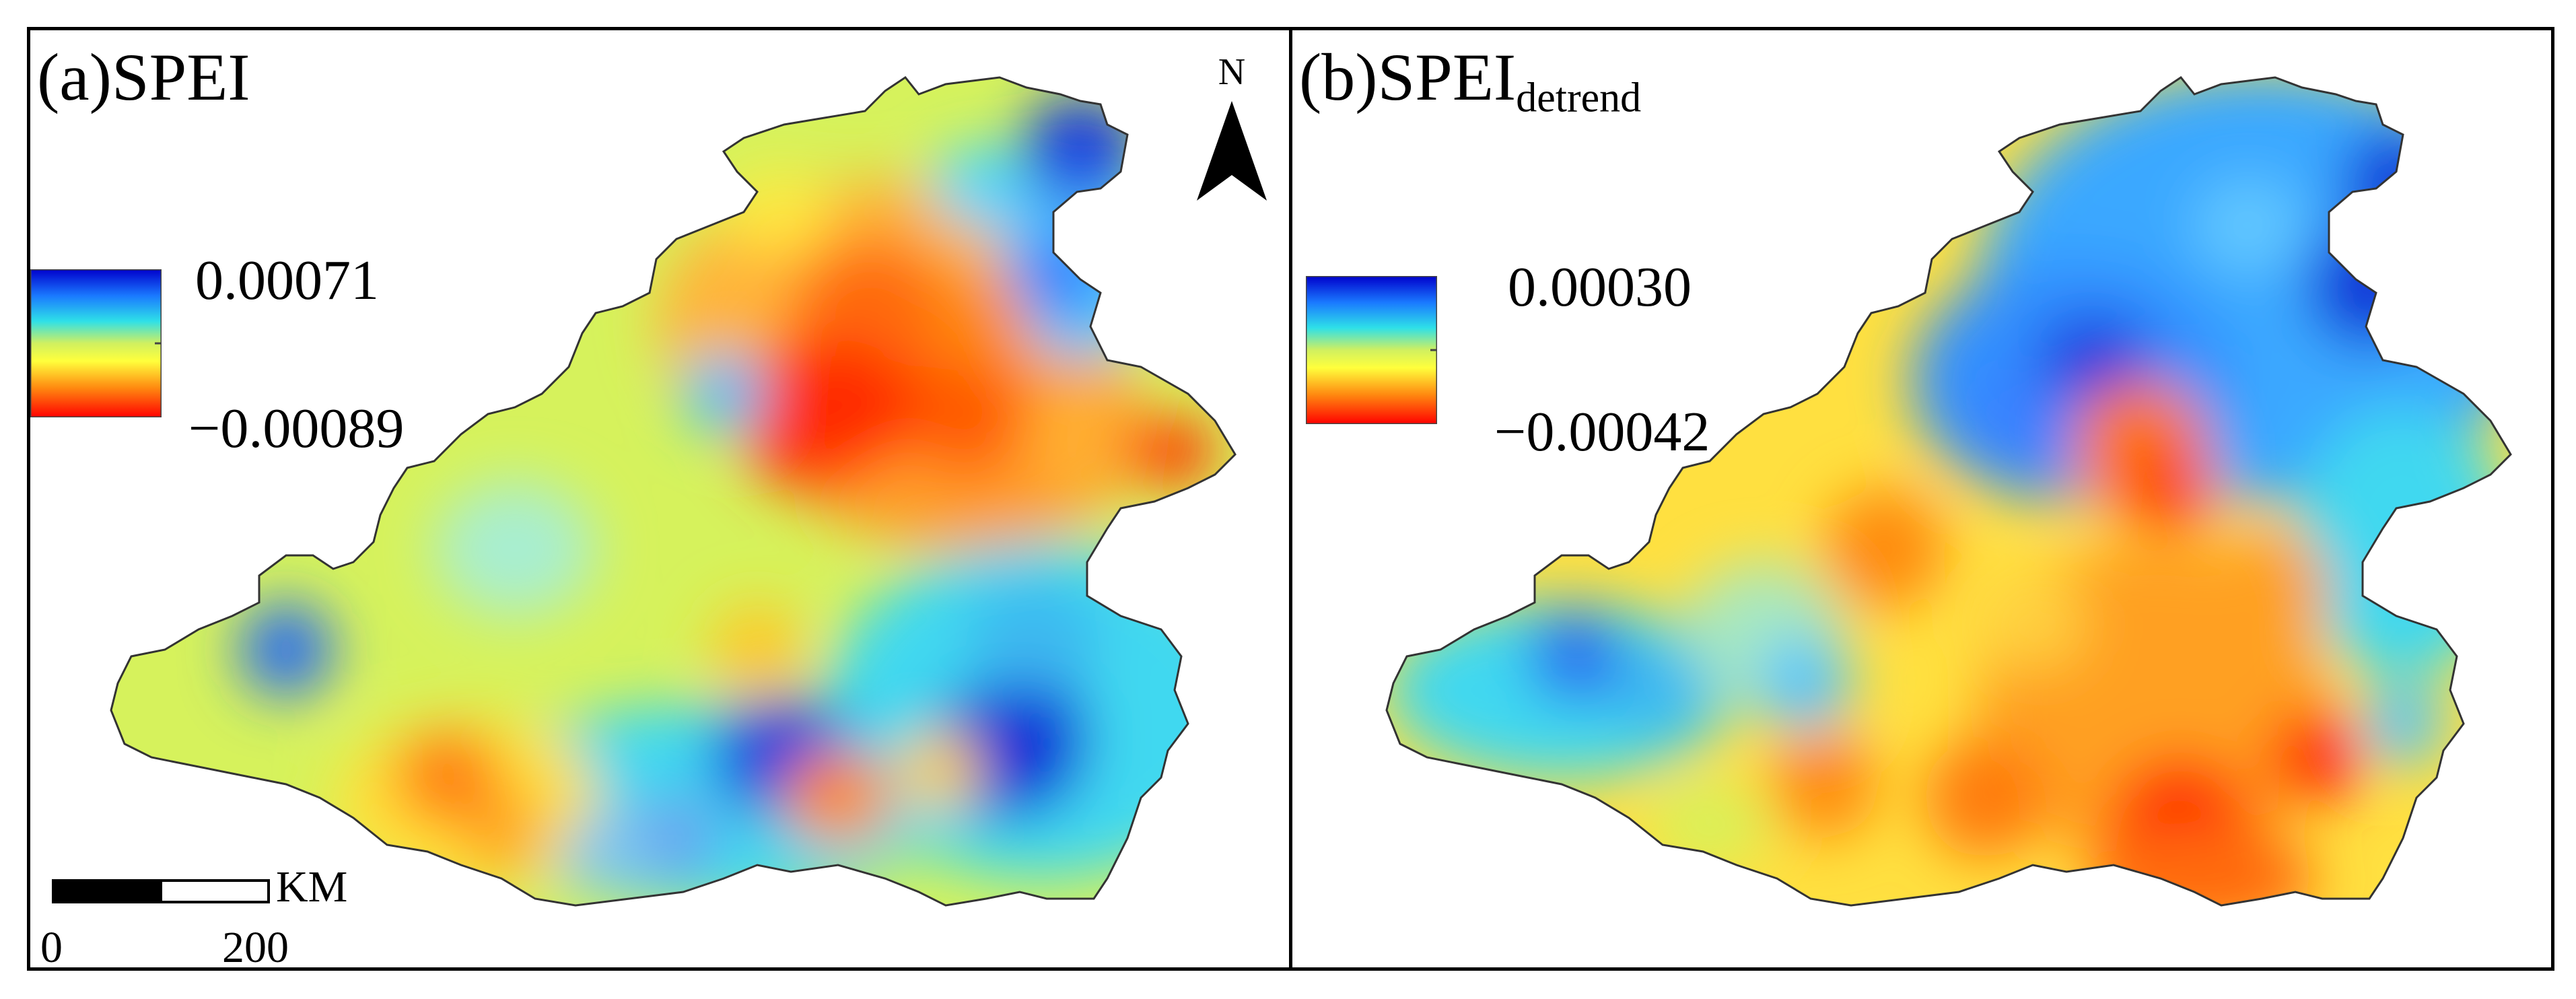 The width and height of the screenshot is (2576, 999). I want to click on panel-b-title-sub: detrend, so click(1579, 98).